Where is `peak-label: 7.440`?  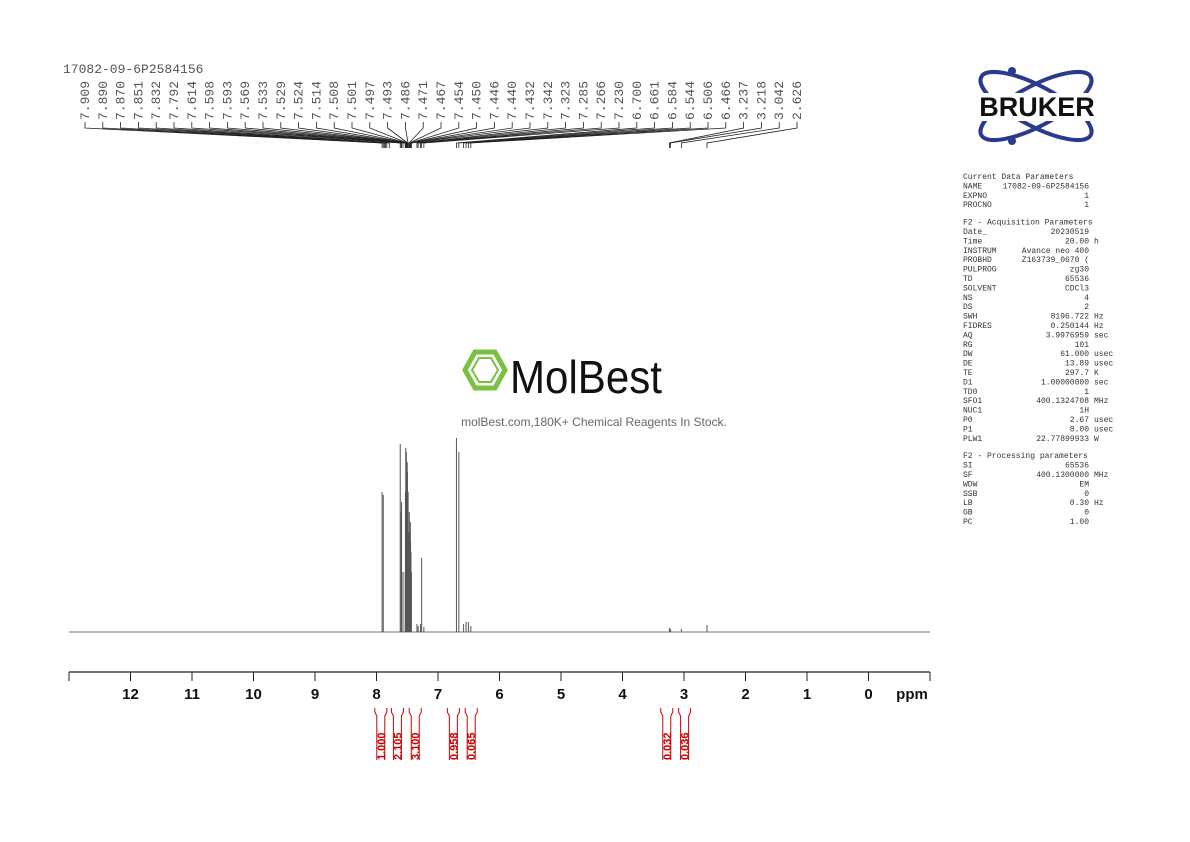
peak-label: 7.440 is located at coordinates (512, 100).